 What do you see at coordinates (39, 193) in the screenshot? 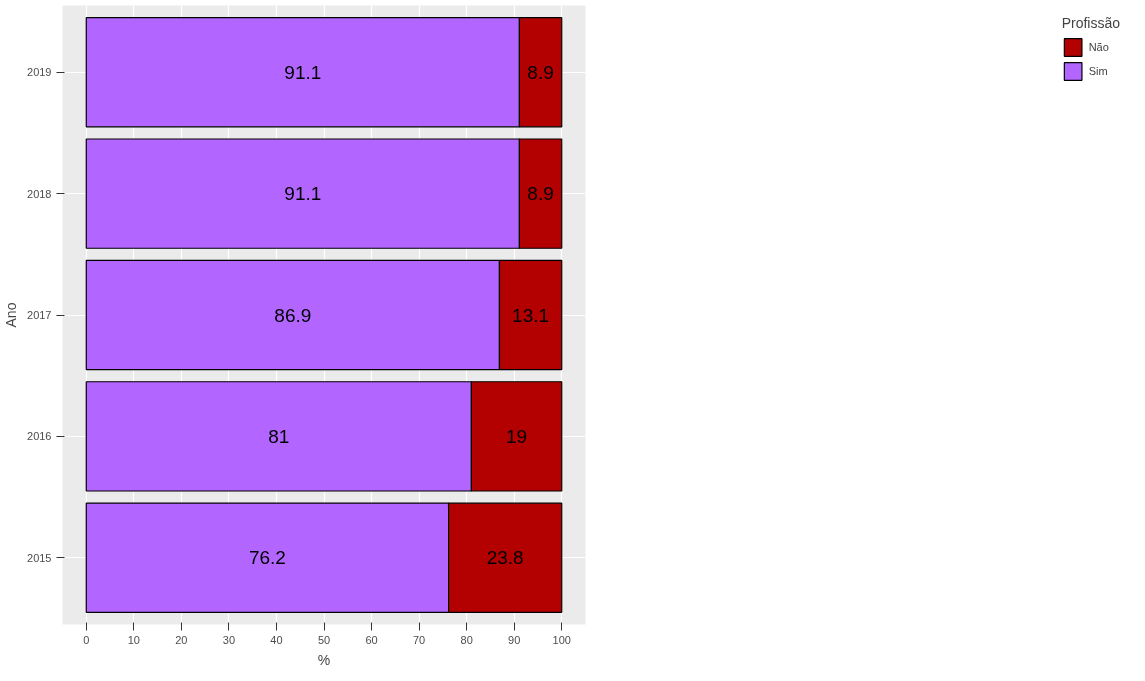
I see `y-tick-label: 2018` at bounding box center [39, 193].